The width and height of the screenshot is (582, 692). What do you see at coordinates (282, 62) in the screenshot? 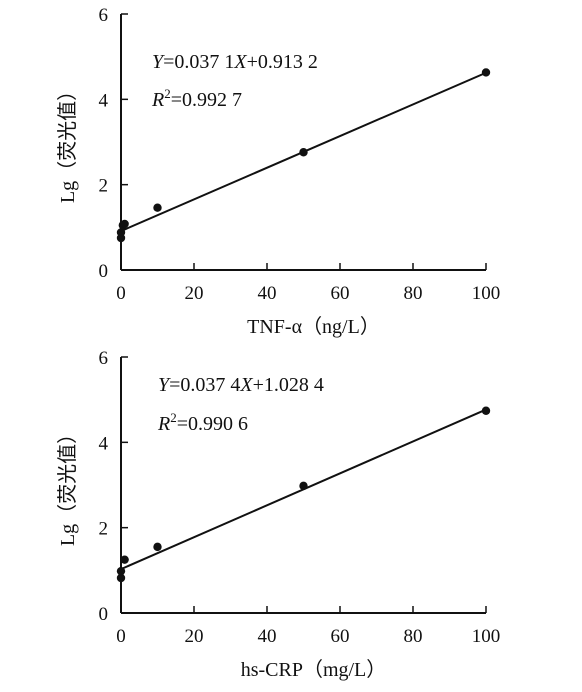
I see `equation-intercept: +0.913 2` at bounding box center [282, 62].